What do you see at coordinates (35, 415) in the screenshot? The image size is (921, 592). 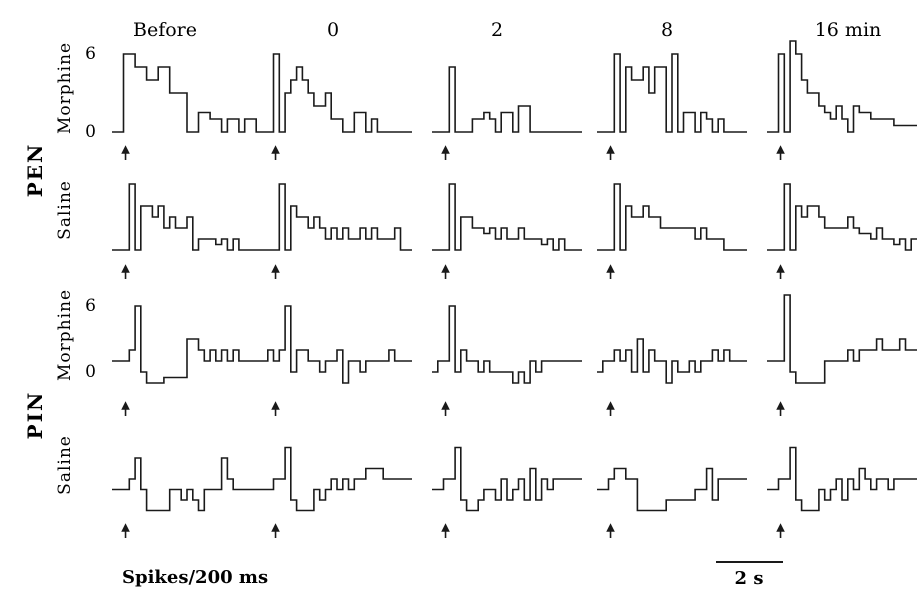 I see `group-label: PIN` at bounding box center [35, 415].